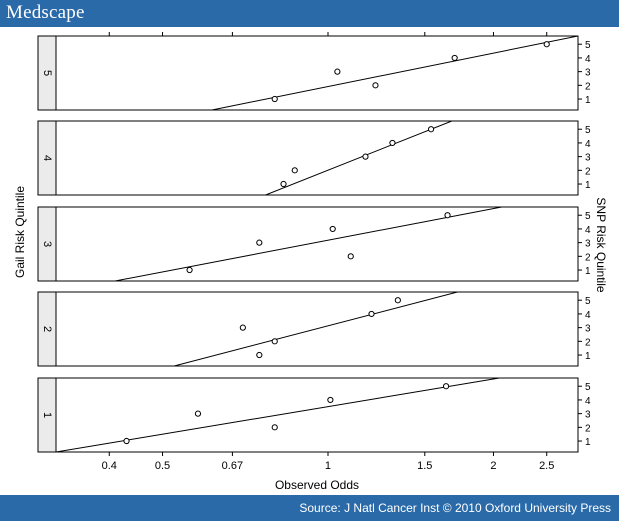 Image resolution: width=619 pixels, height=521 pixels. What do you see at coordinates (47, 244) in the screenshot?
I see `panel-label: 3` at bounding box center [47, 244].